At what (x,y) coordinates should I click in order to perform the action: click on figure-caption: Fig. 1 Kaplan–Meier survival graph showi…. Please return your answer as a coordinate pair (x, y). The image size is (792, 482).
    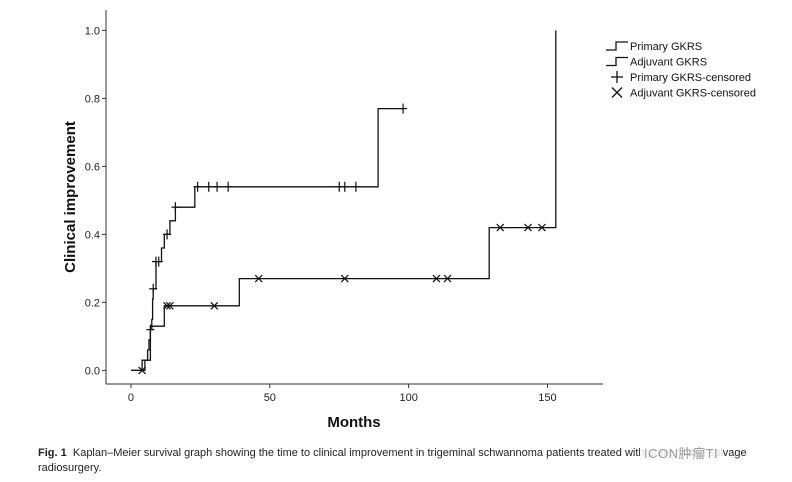
    Looking at the image, I should click on (410, 461).